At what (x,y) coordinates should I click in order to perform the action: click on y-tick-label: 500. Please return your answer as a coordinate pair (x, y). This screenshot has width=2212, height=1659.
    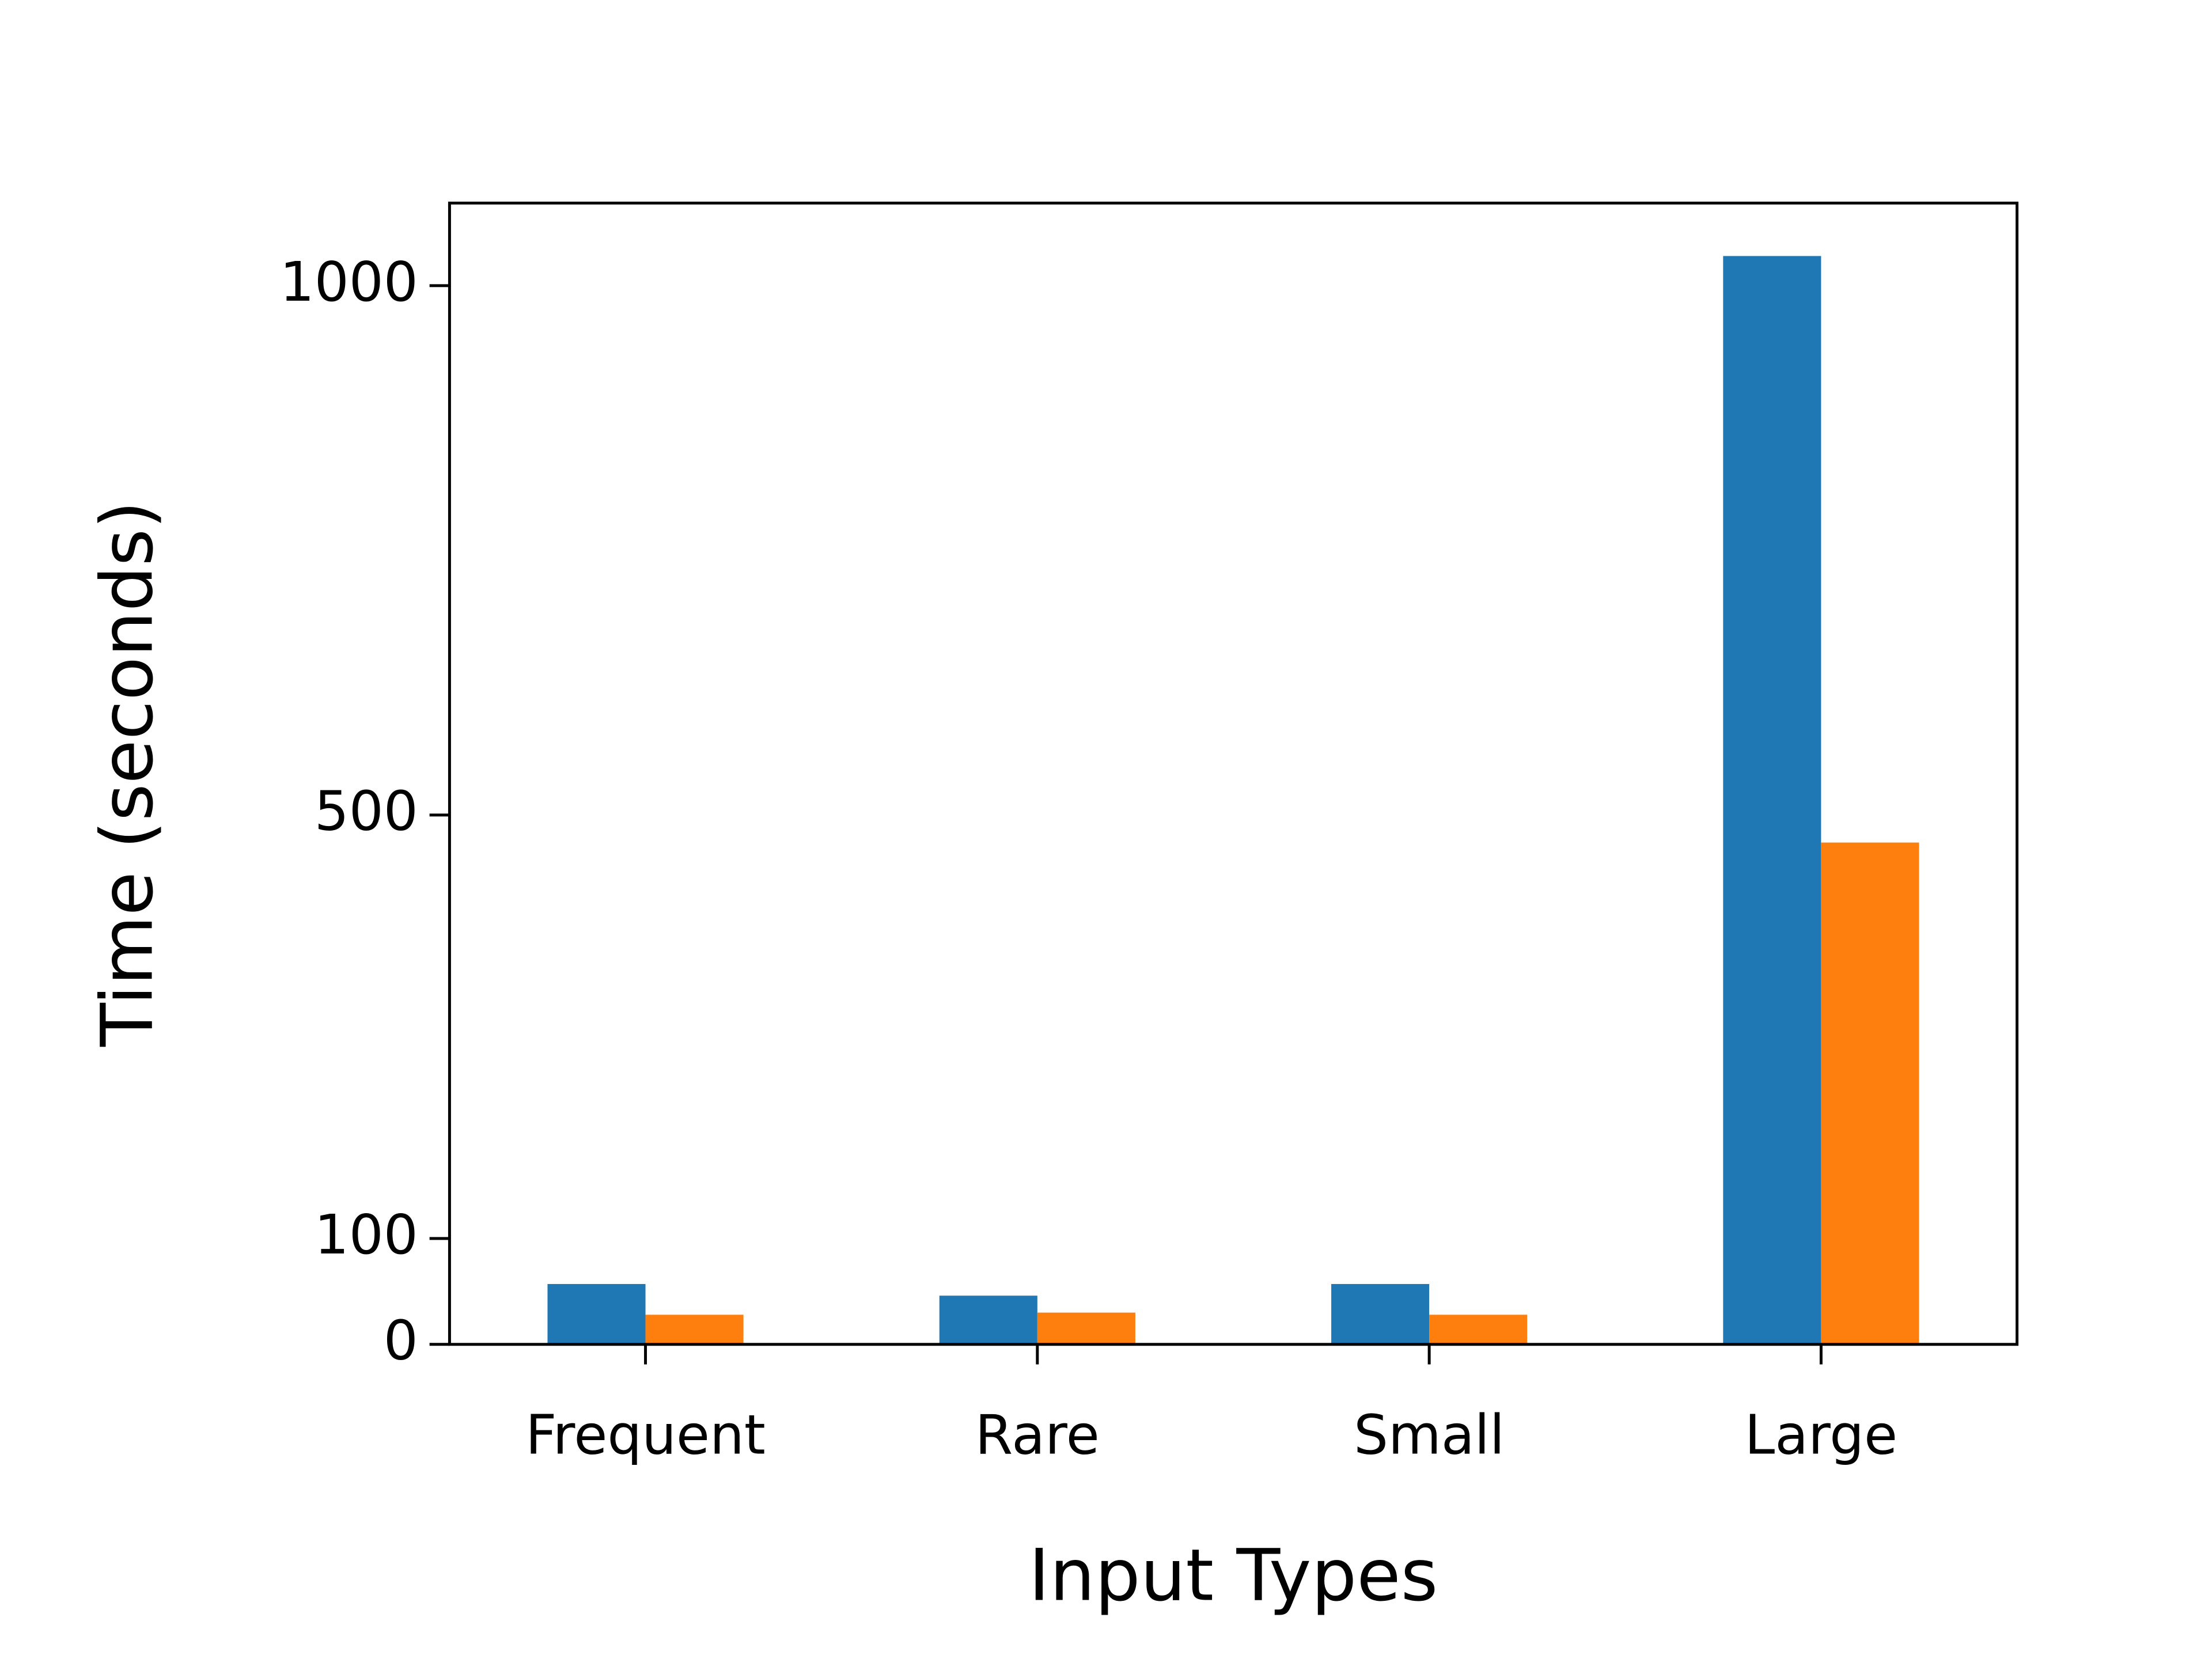
    Looking at the image, I should click on (366, 811).